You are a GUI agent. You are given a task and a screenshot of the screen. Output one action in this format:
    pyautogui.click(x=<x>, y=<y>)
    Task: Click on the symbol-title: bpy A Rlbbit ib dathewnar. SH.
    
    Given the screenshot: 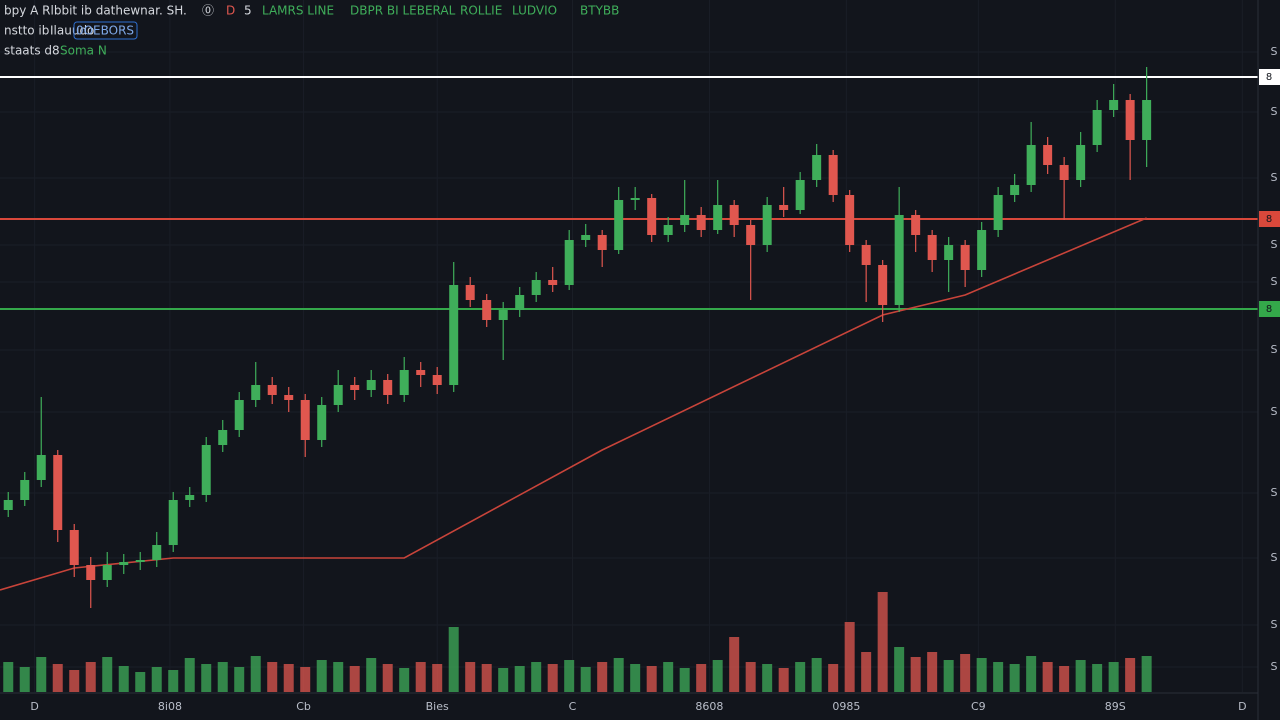 What is the action you would take?
    pyautogui.click(x=95, y=11)
    